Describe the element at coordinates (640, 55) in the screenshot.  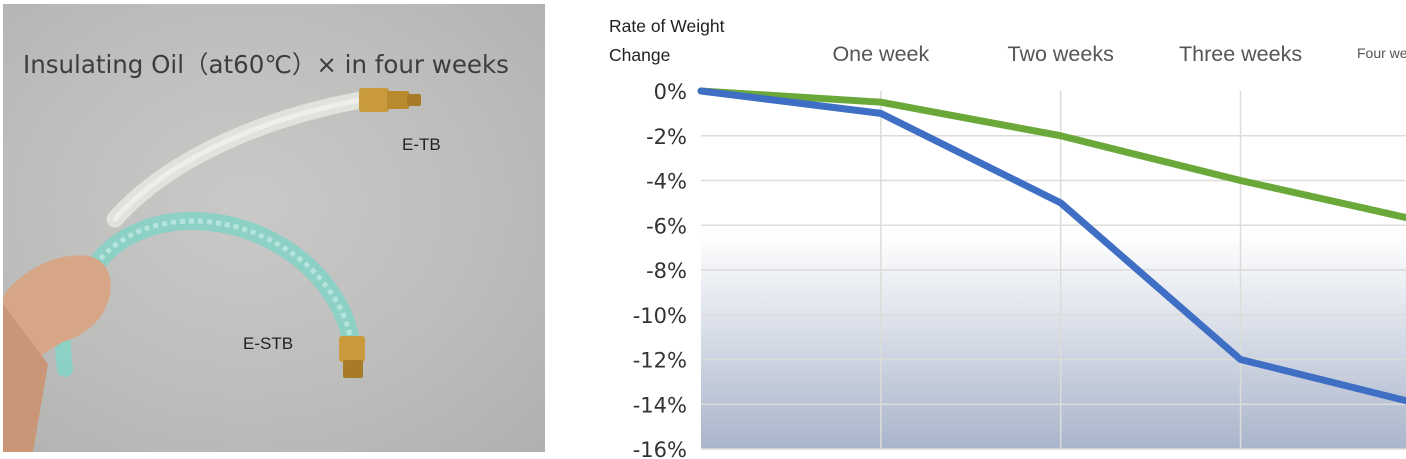
I see `y-axis-title-line2: Change` at that location.